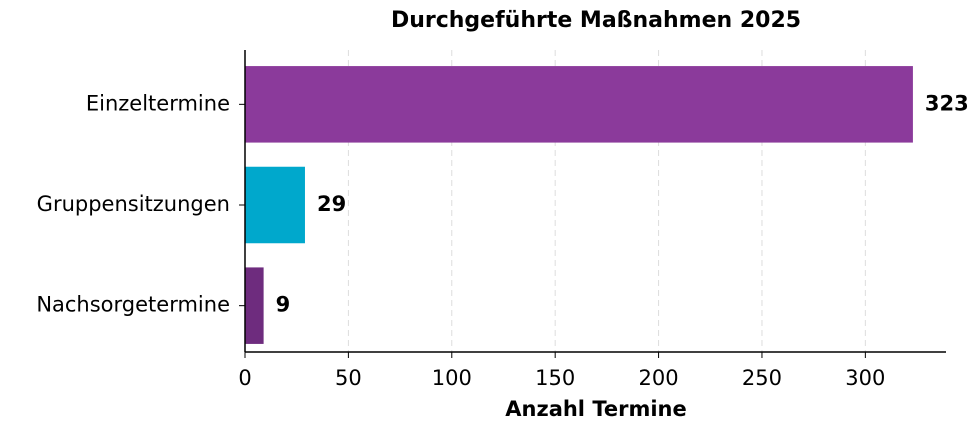 Image resolution: width=974 pixels, height=423 pixels. Describe the element at coordinates (762, 378) in the screenshot. I see `x-tick-label: 250` at that location.